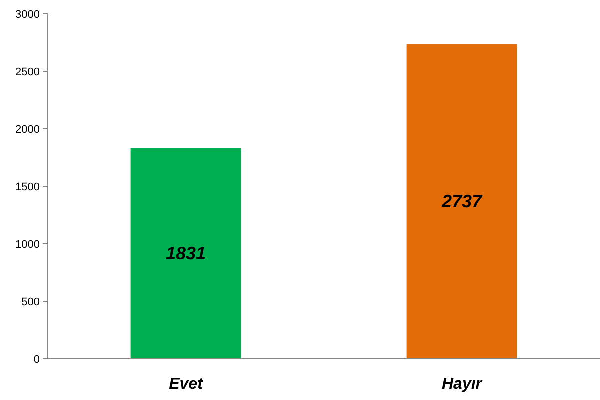 This screenshot has width=600, height=400. What do you see at coordinates (186, 254) in the screenshot?
I see `data-label: 1831` at bounding box center [186, 254].